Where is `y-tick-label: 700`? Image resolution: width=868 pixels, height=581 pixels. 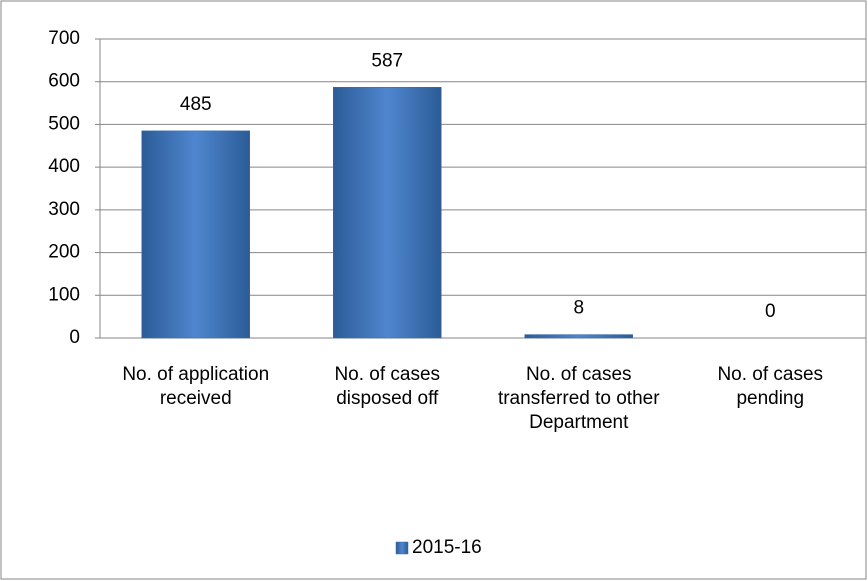 y-tick-label: 700 is located at coordinates (64, 38).